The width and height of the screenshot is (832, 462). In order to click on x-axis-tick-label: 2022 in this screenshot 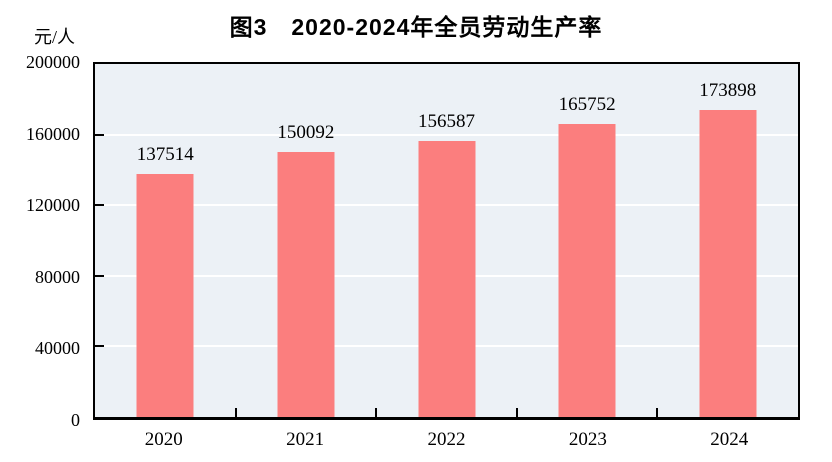, I will do `click(446, 439)`.